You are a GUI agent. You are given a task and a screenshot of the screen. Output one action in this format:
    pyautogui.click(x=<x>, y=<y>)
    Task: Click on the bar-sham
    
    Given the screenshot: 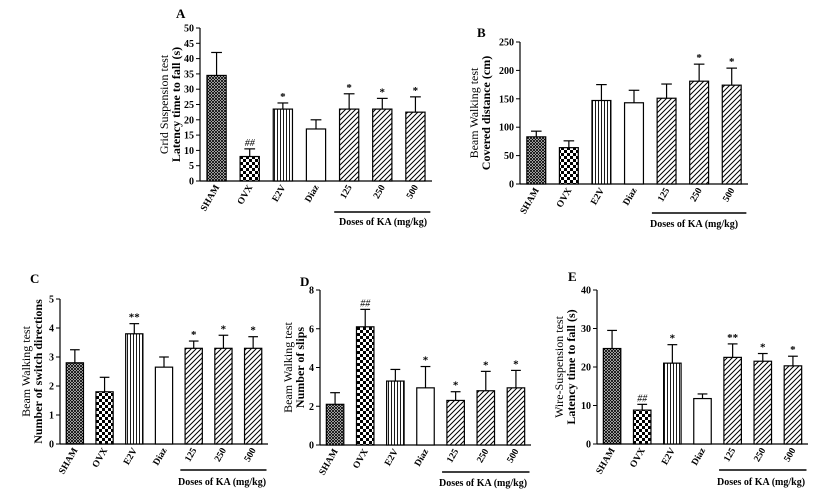 What is the action you would take?
    pyautogui.click(x=612, y=396)
    